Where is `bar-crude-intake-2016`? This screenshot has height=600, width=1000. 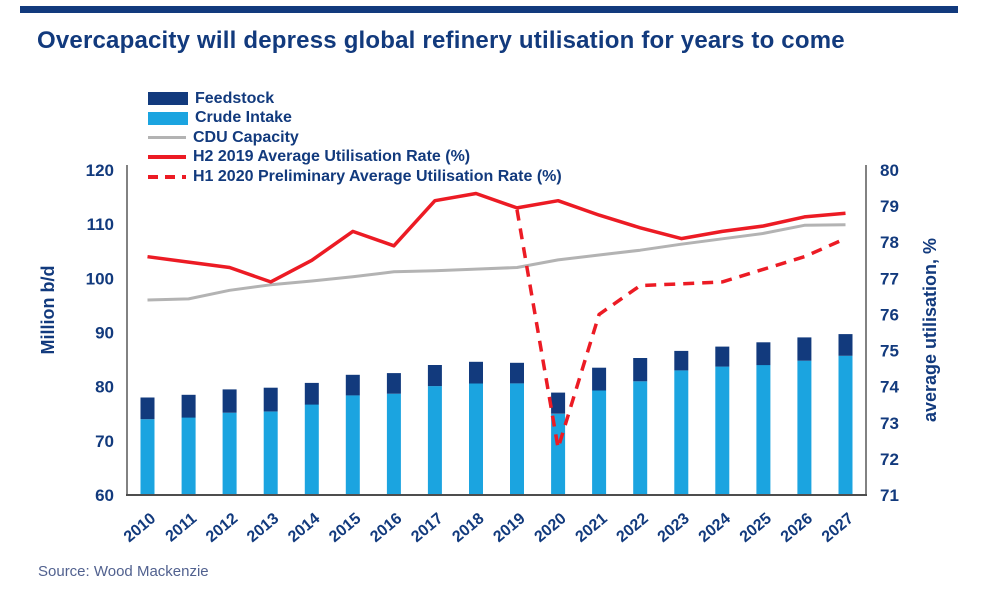
bar-crude-intake-2016 is located at coordinates (393, 444).